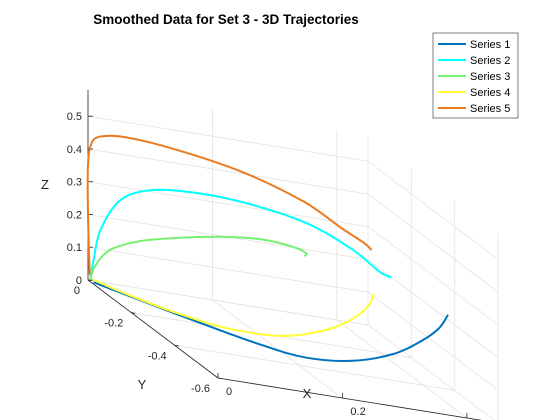  What do you see at coordinates (45, 184) in the screenshot?
I see `z-axis-label: Z` at bounding box center [45, 184].